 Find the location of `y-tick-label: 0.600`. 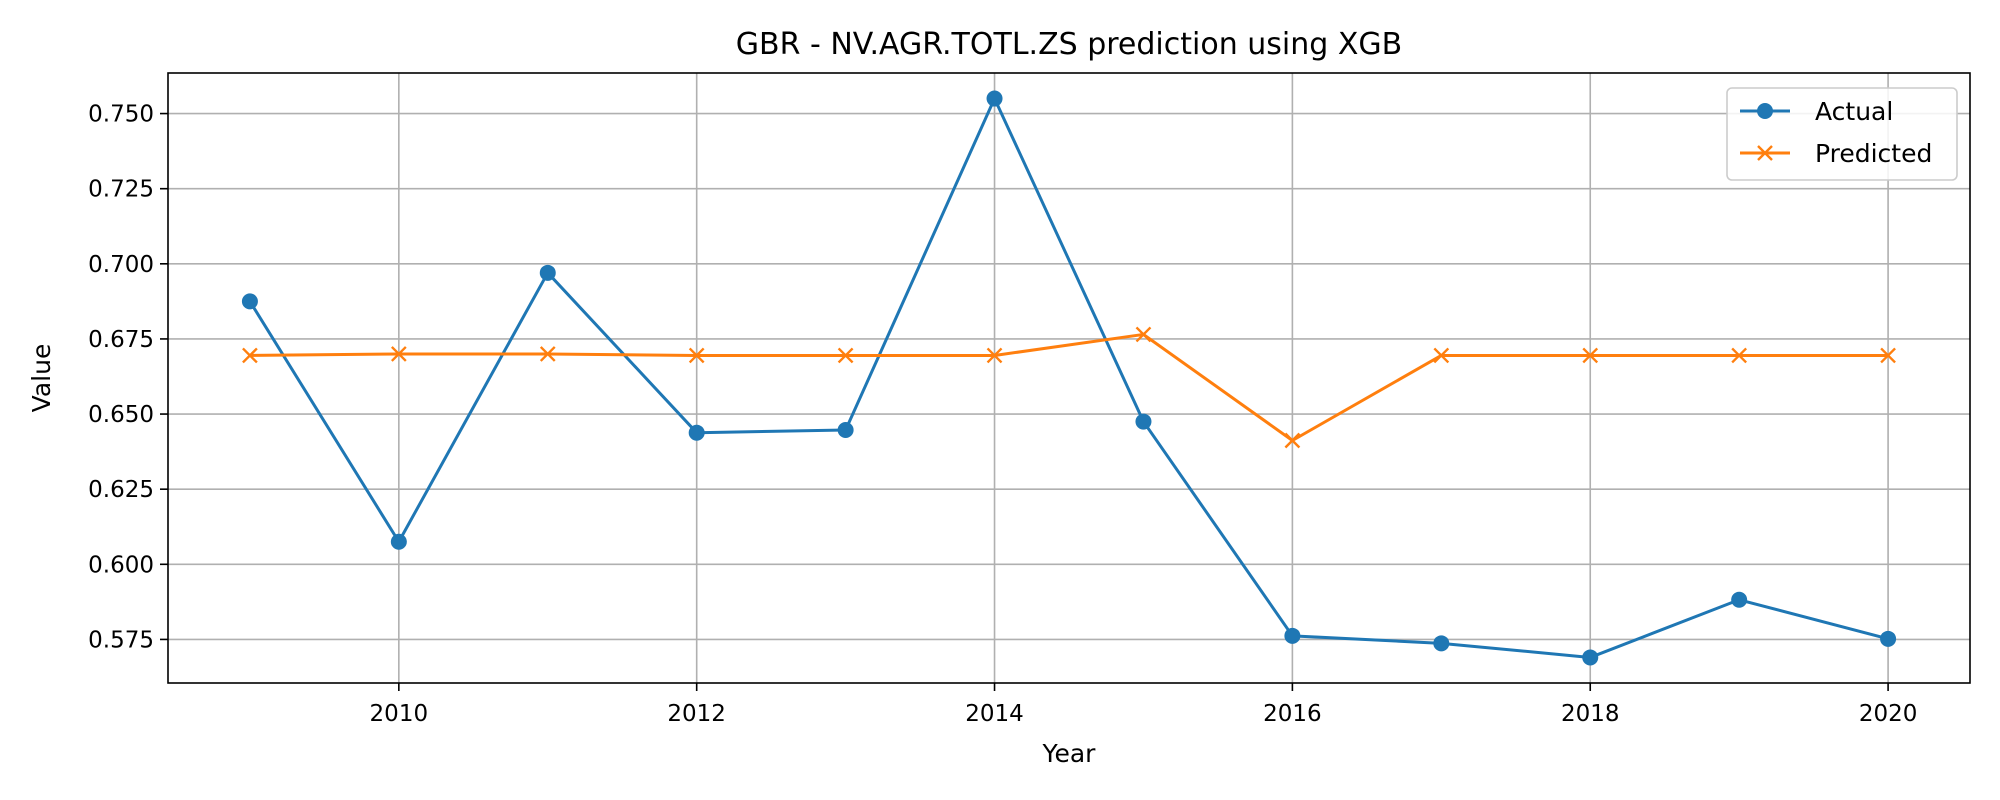

y-tick-label: 0.600 is located at coordinates (121, 565).